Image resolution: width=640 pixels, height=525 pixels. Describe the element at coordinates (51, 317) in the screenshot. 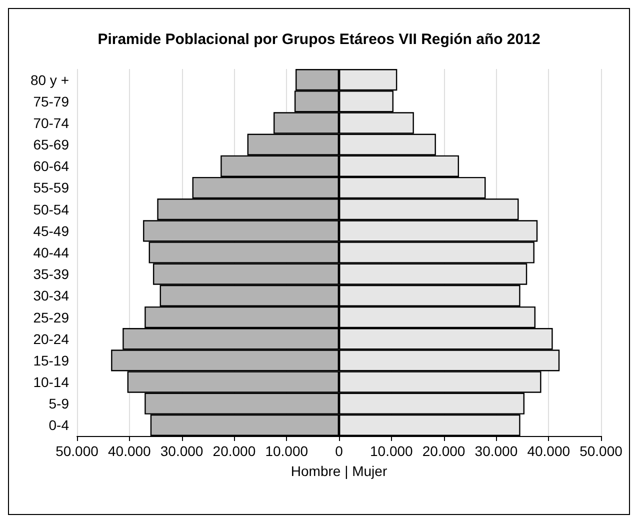

I see `y-tick-label: 25-29` at that location.